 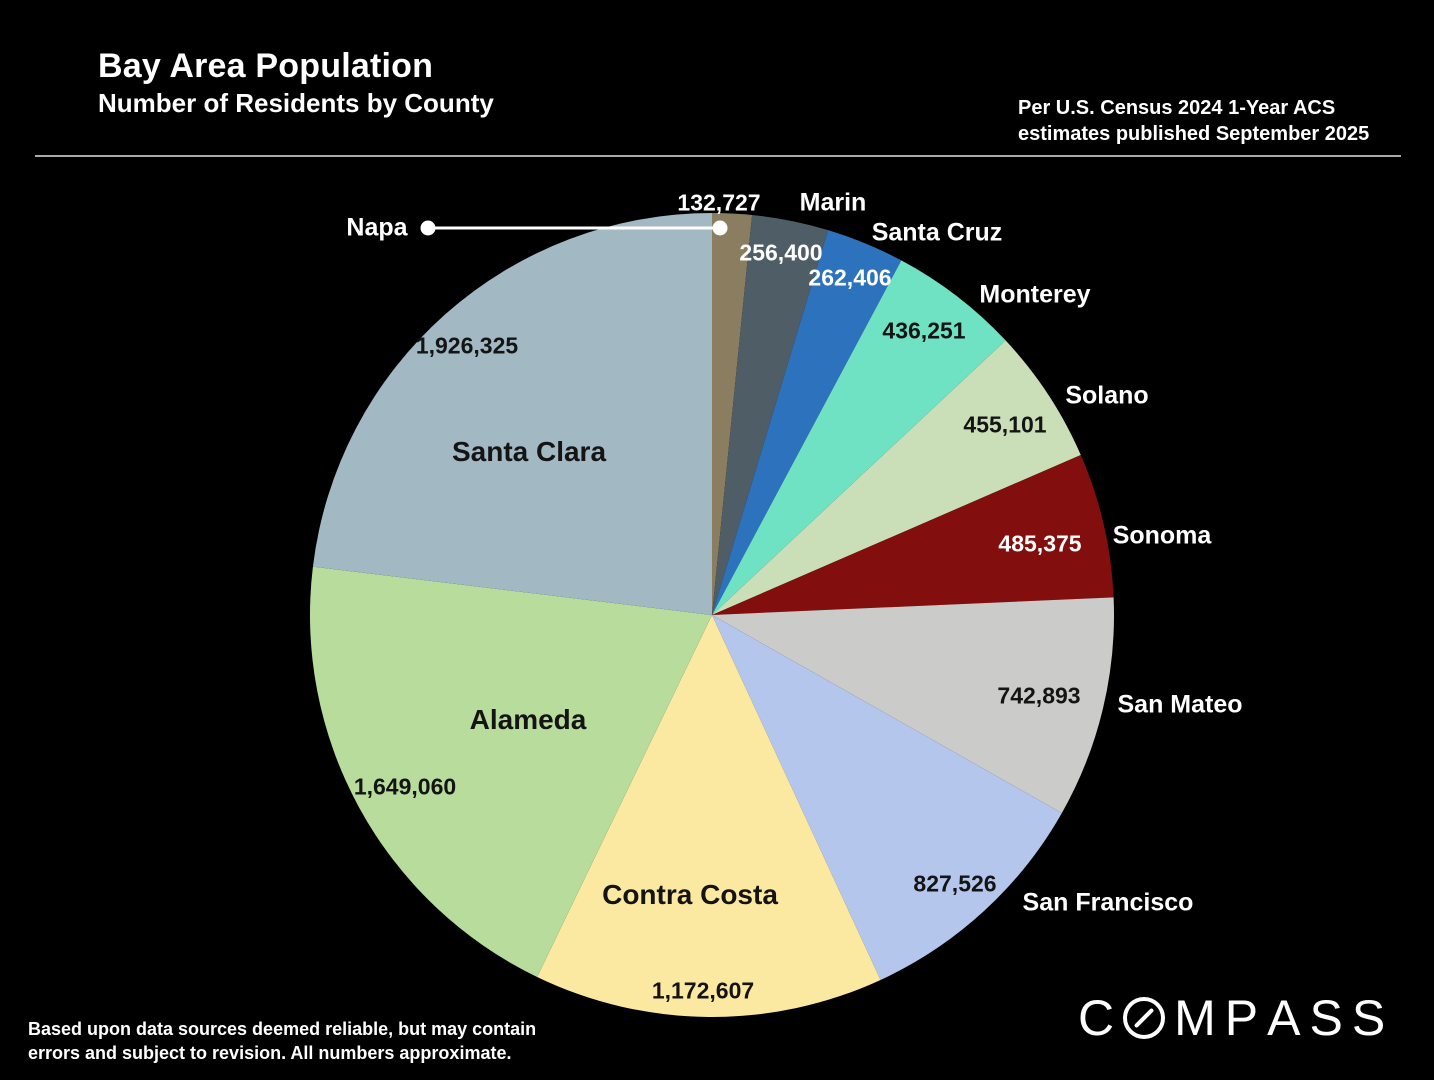 I want to click on pie-slice-santa-clara, so click(x=512, y=414).